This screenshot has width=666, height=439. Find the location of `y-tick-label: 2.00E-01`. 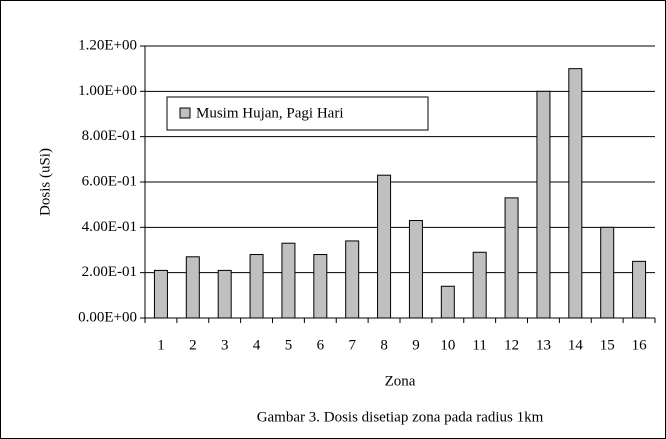

y-tick-label: 2.00E-01 is located at coordinates (109, 272).